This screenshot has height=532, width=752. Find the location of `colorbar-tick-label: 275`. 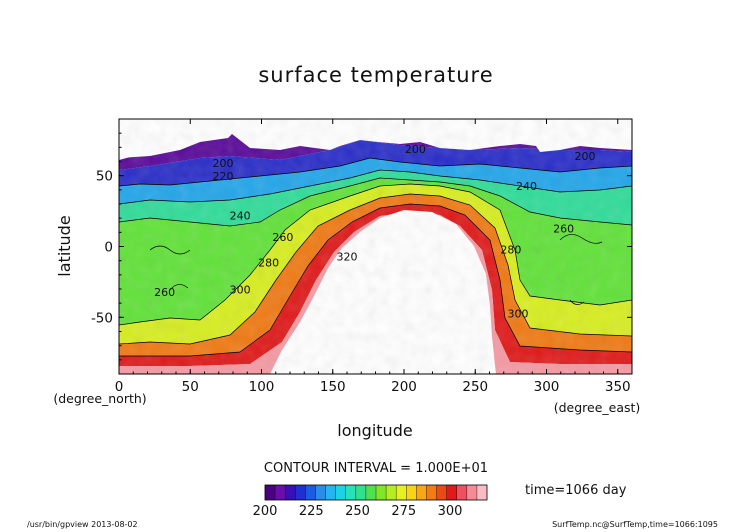

colorbar-tick-label: 275 is located at coordinates (403, 511).